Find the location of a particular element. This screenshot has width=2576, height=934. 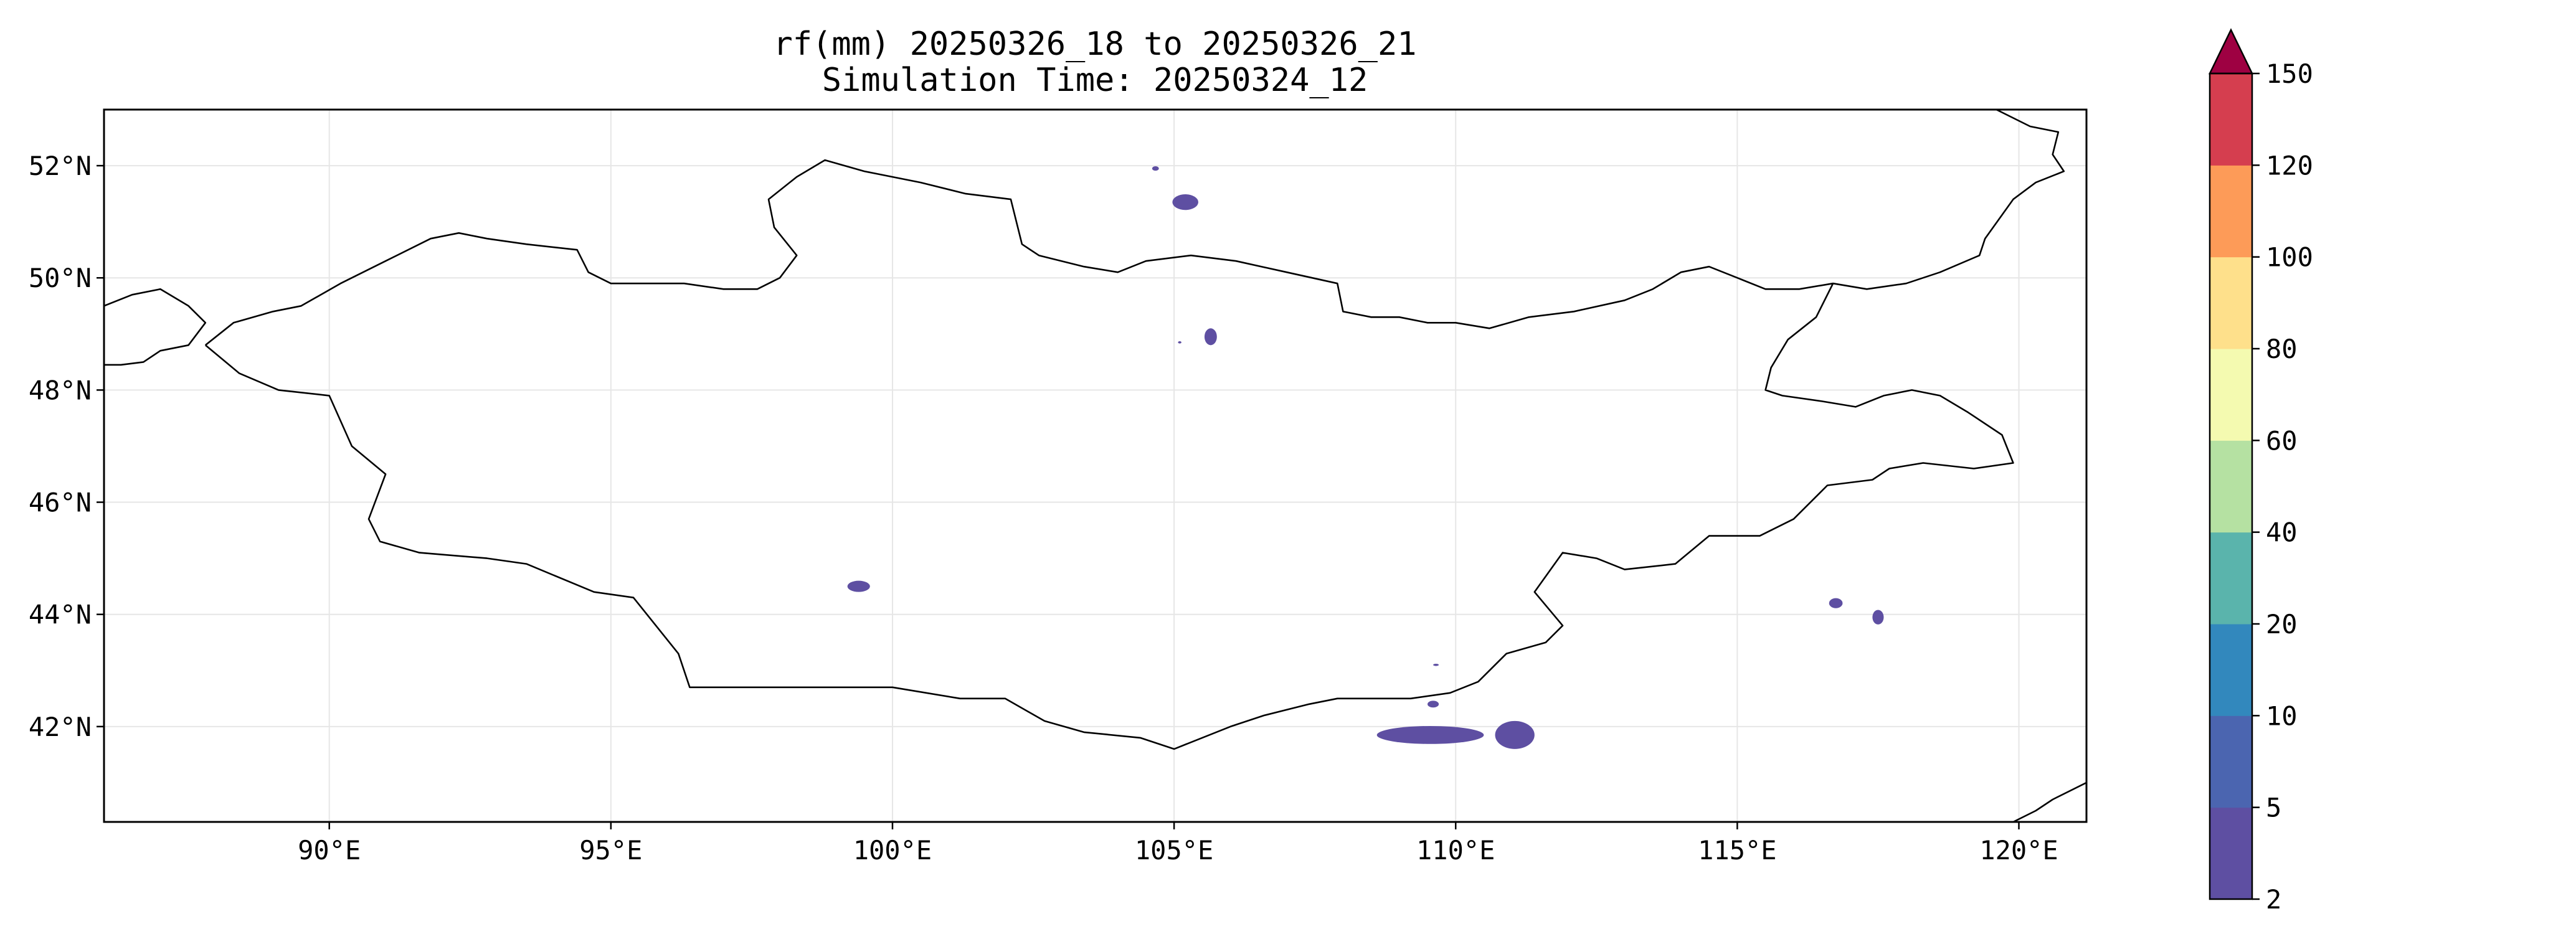

colorbar-tick-label: 2 is located at coordinates (2274, 900).